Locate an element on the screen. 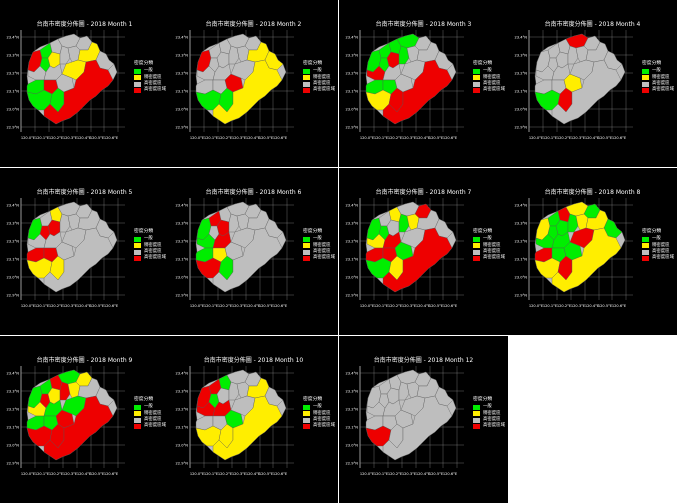  panel-title: 台南市密度分佈圖 - 2018 Month 3 is located at coordinates (423, 24).